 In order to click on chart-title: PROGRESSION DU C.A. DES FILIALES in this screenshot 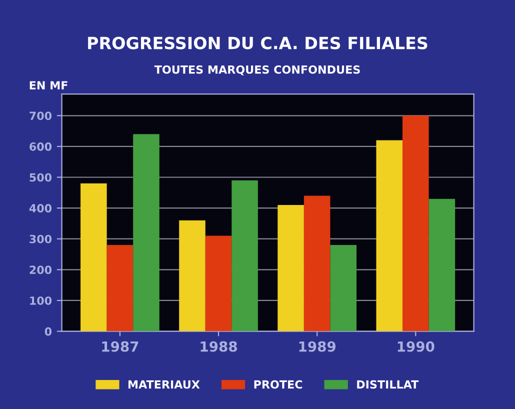, I will do `click(258, 43)`.